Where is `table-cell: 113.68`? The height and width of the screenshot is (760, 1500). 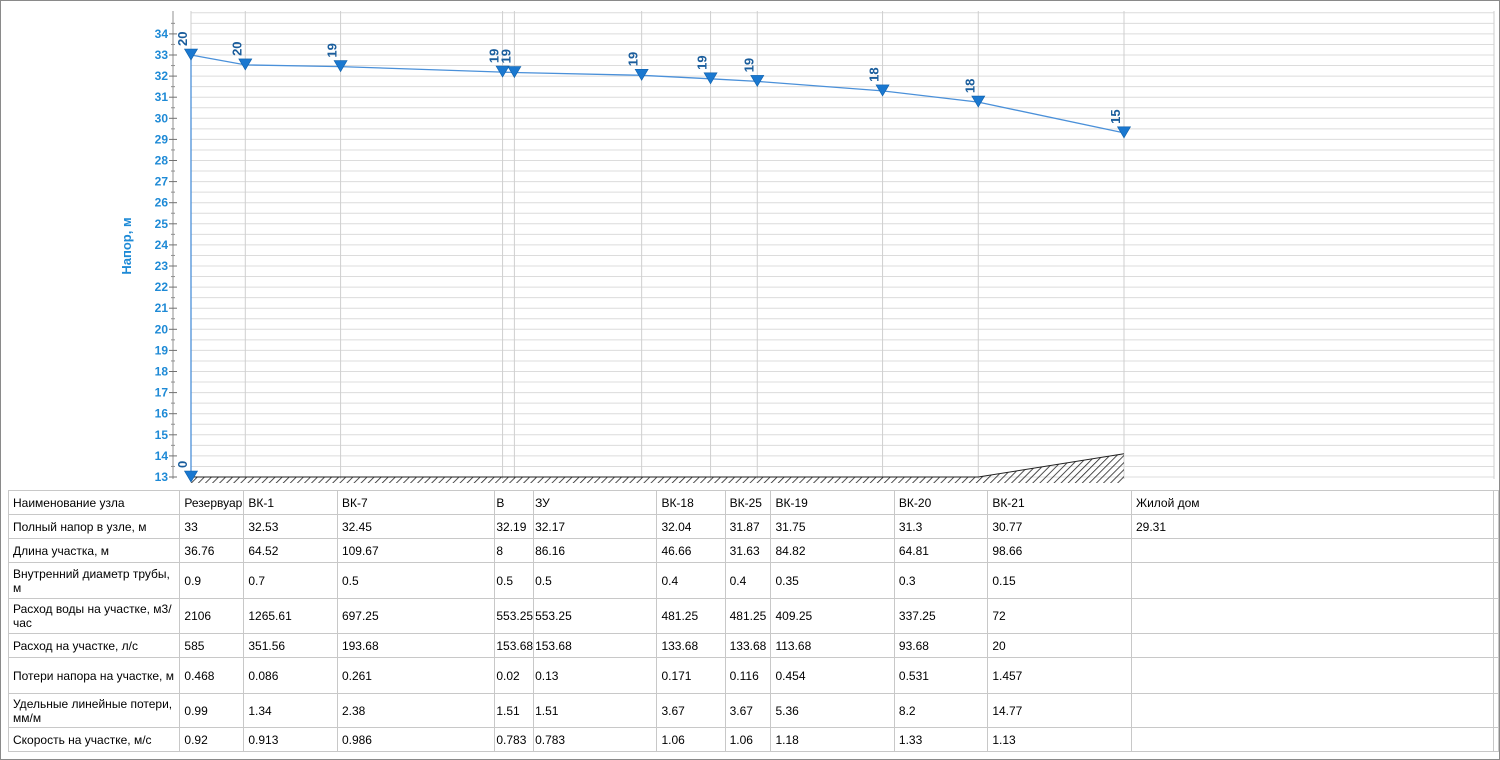 table-cell: 113.68 is located at coordinates (832, 645).